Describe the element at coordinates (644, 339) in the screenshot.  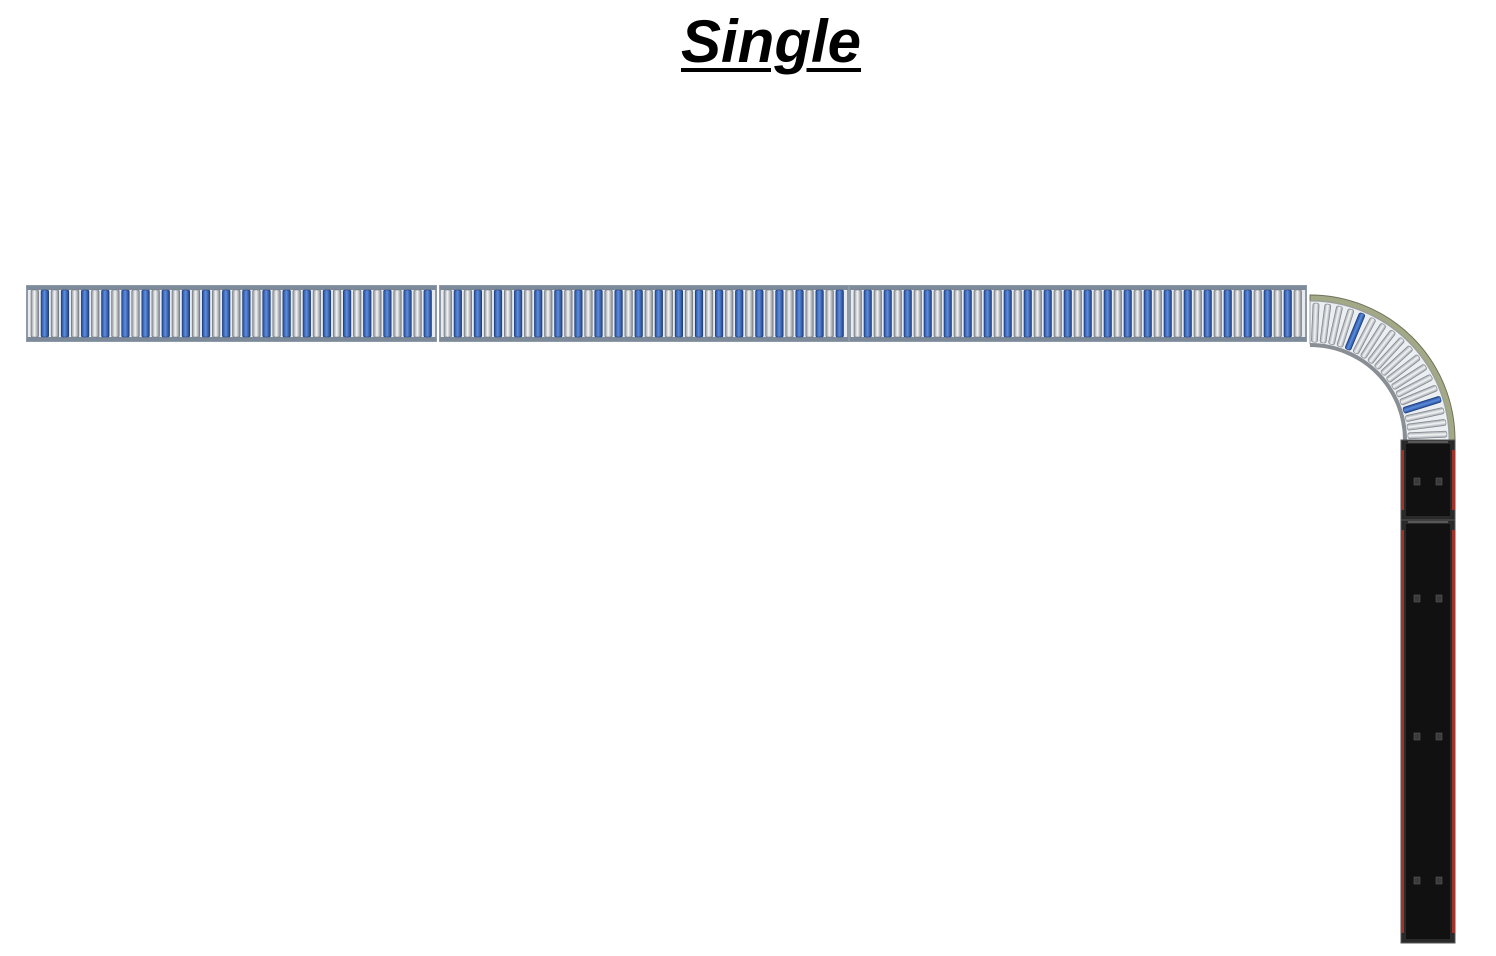
I see `side-rail-bottom` at that location.